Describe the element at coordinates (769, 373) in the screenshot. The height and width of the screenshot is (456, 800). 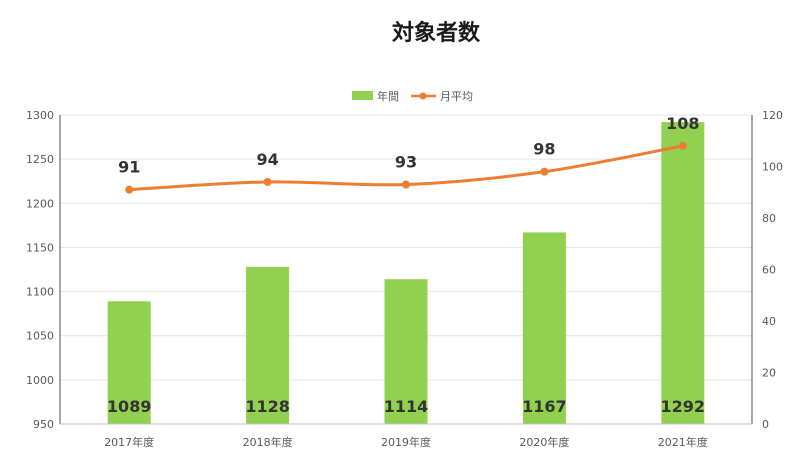
I see `right-axis-tick-label: 20` at that location.